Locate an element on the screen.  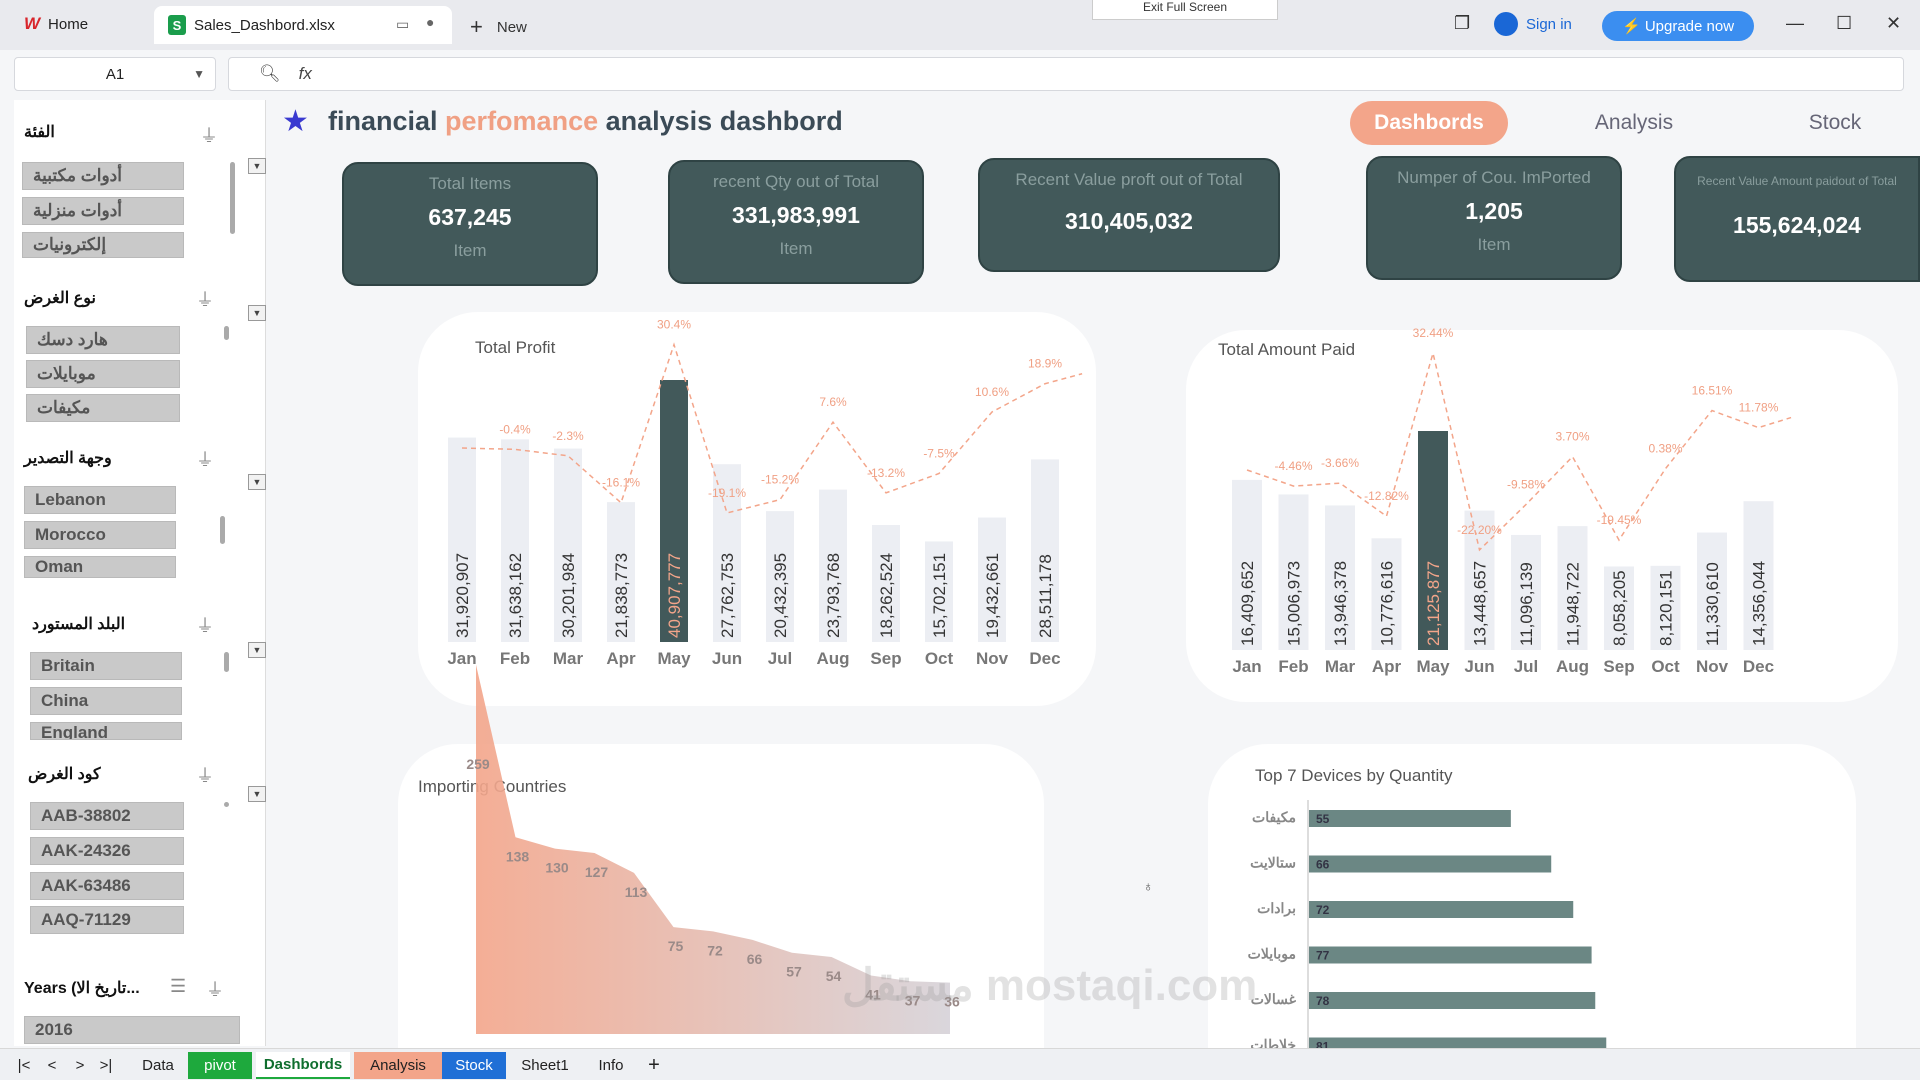
sheet-tab-info: Info is located at coordinates (611, 1065).